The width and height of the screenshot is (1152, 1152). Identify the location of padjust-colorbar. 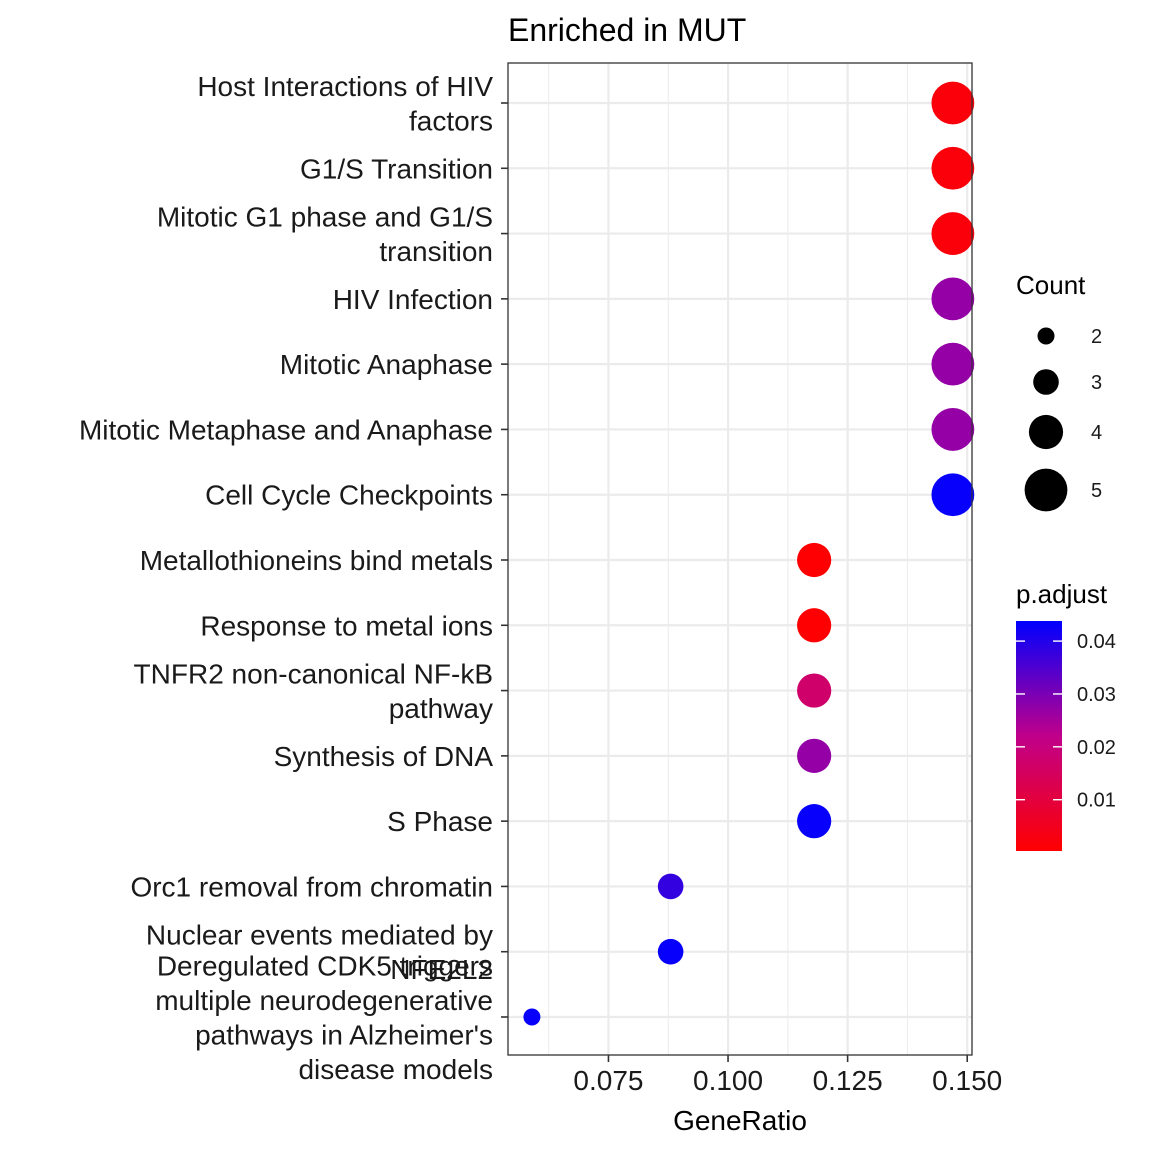
(1039, 736).